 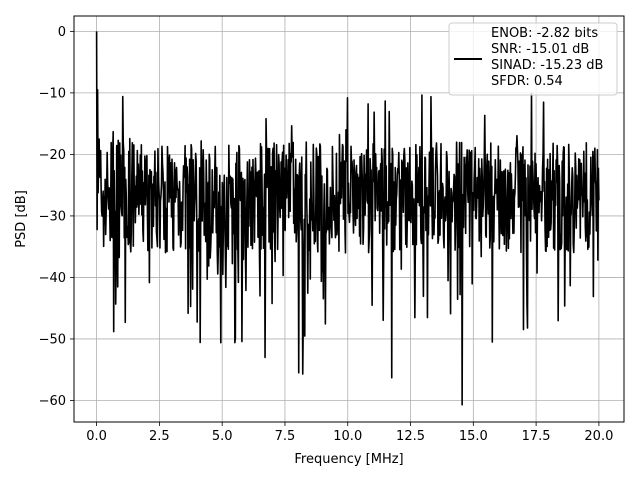 What do you see at coordinates (222, 436) in the screenshot?
I see `x-tick-label: 5.0` at bounding box center [222, 436].